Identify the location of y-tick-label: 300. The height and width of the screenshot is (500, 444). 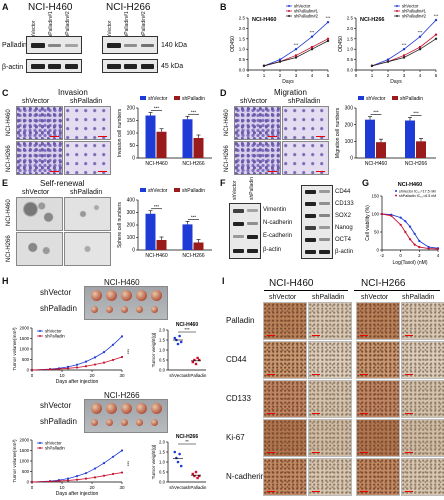
(131, 213).